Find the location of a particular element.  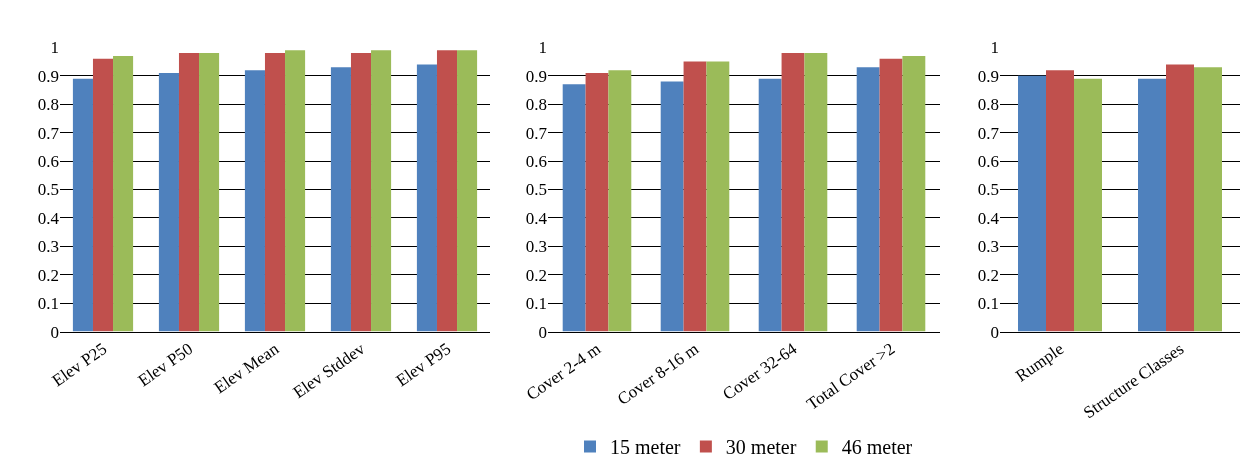

x-tick-label: Elev P50 is located at coordinates (165, 365).